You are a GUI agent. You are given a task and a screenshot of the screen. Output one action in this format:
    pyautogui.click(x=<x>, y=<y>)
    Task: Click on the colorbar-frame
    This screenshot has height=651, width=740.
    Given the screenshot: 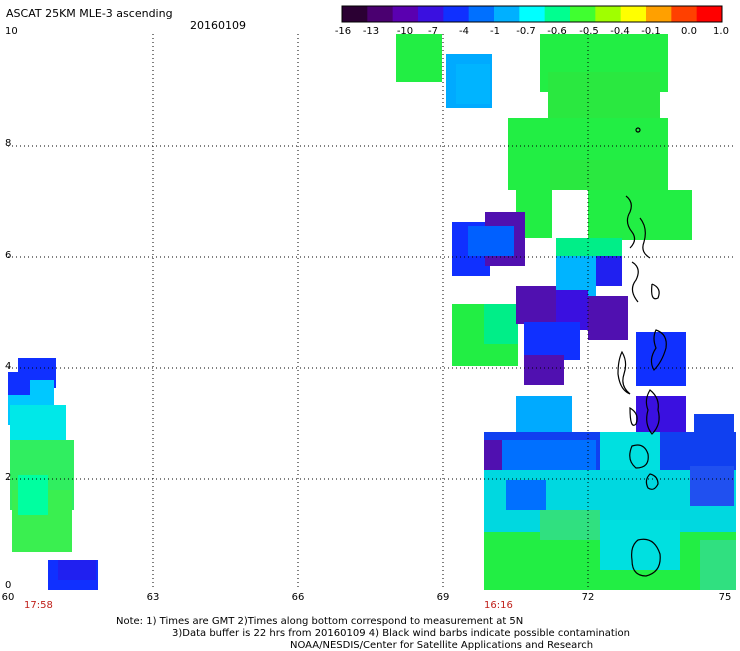 What is the action you would take?
    pyautogui.click(x=532, y=14)
    